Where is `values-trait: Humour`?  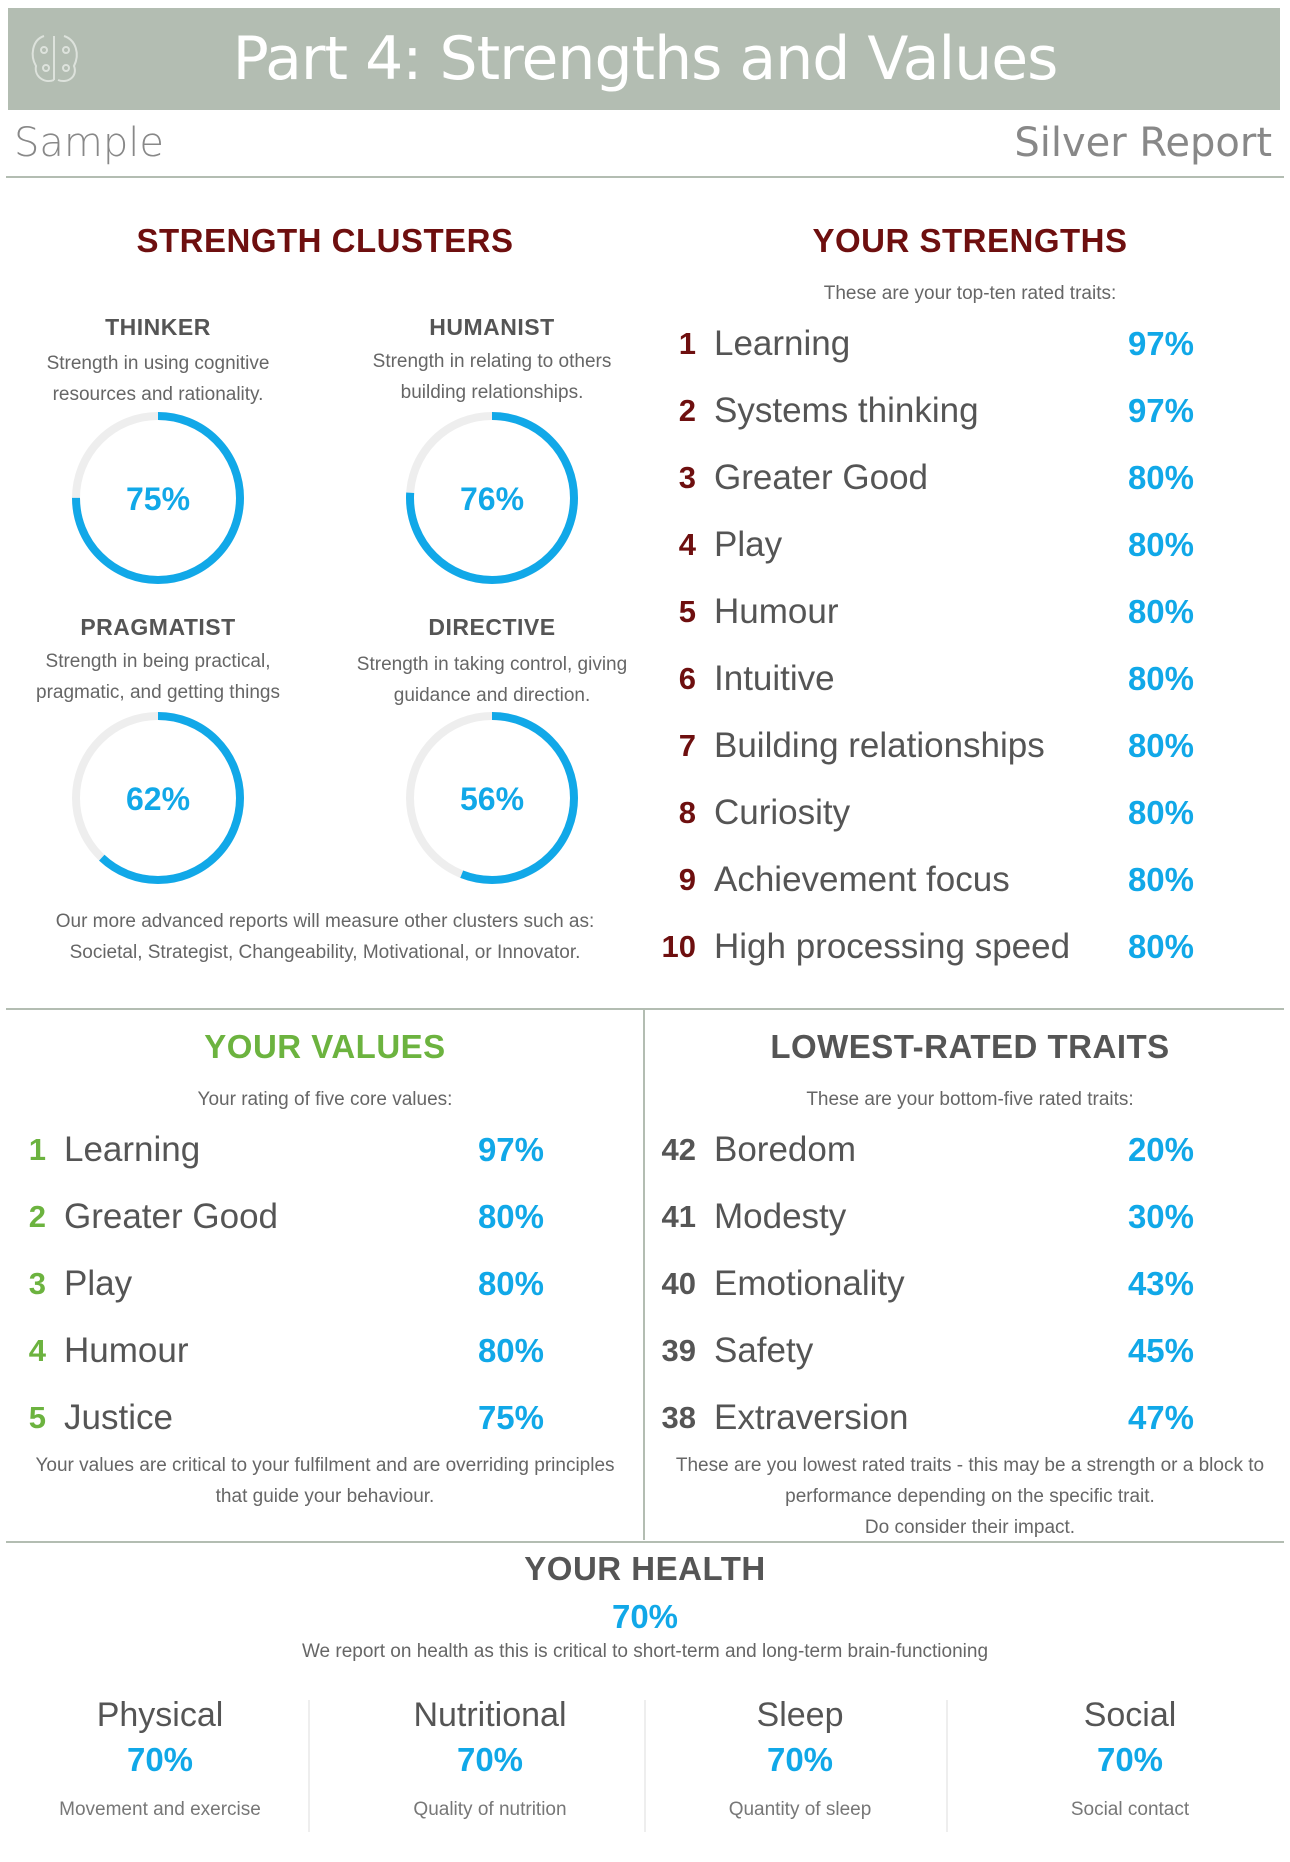 values-trait: Humour is located at coordinates (126, 1350).